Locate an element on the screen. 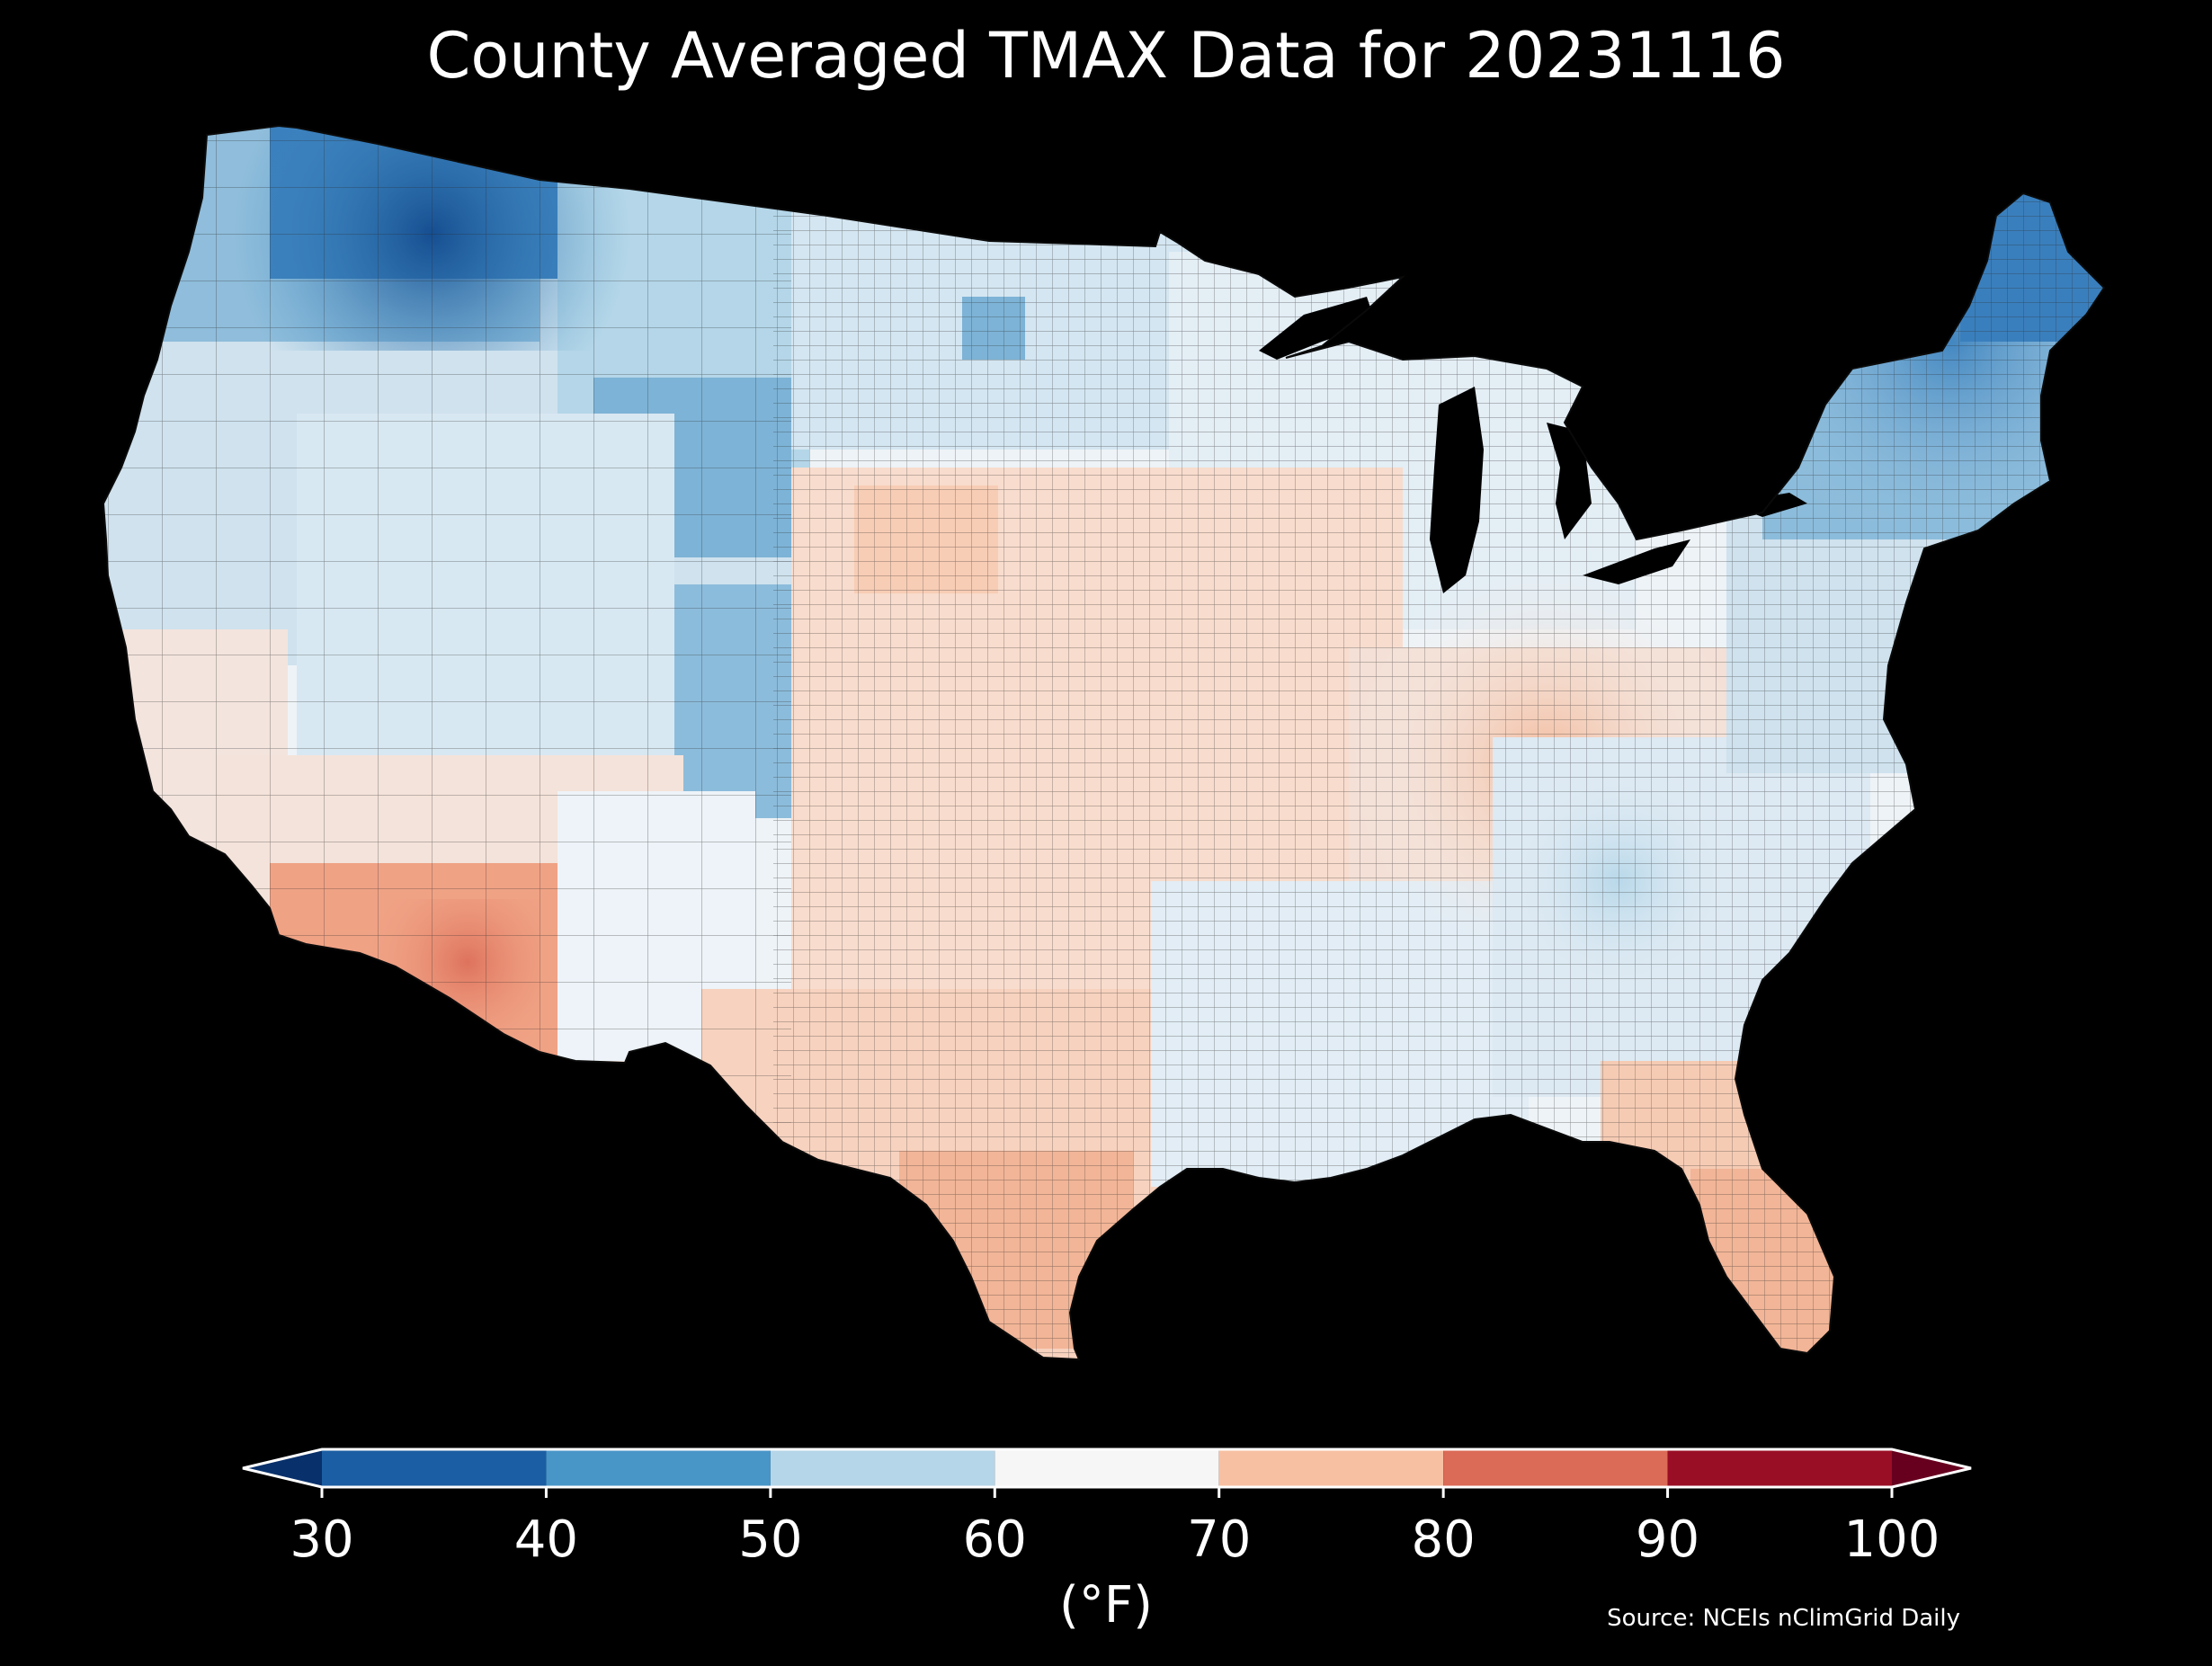 This screenshot has width=2212, height=1666. colorbar-tick-label: 30 is located at coordinates (322, 1540).